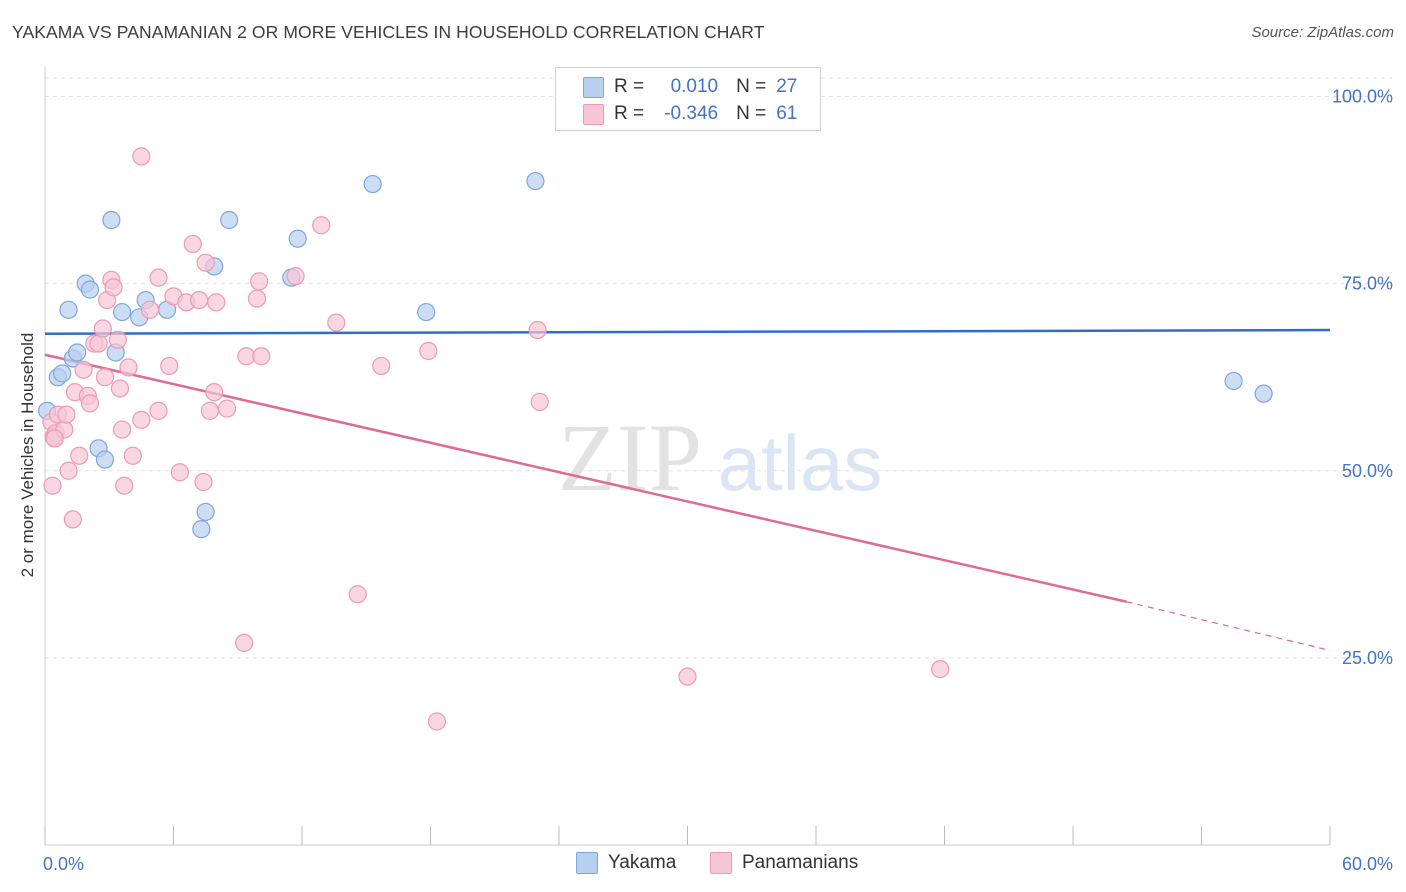 The image size is (1406, 892). Describe the element at coordinates (630, 457) in the screenshot. I see `watermark-zip: ZIP` at that location.